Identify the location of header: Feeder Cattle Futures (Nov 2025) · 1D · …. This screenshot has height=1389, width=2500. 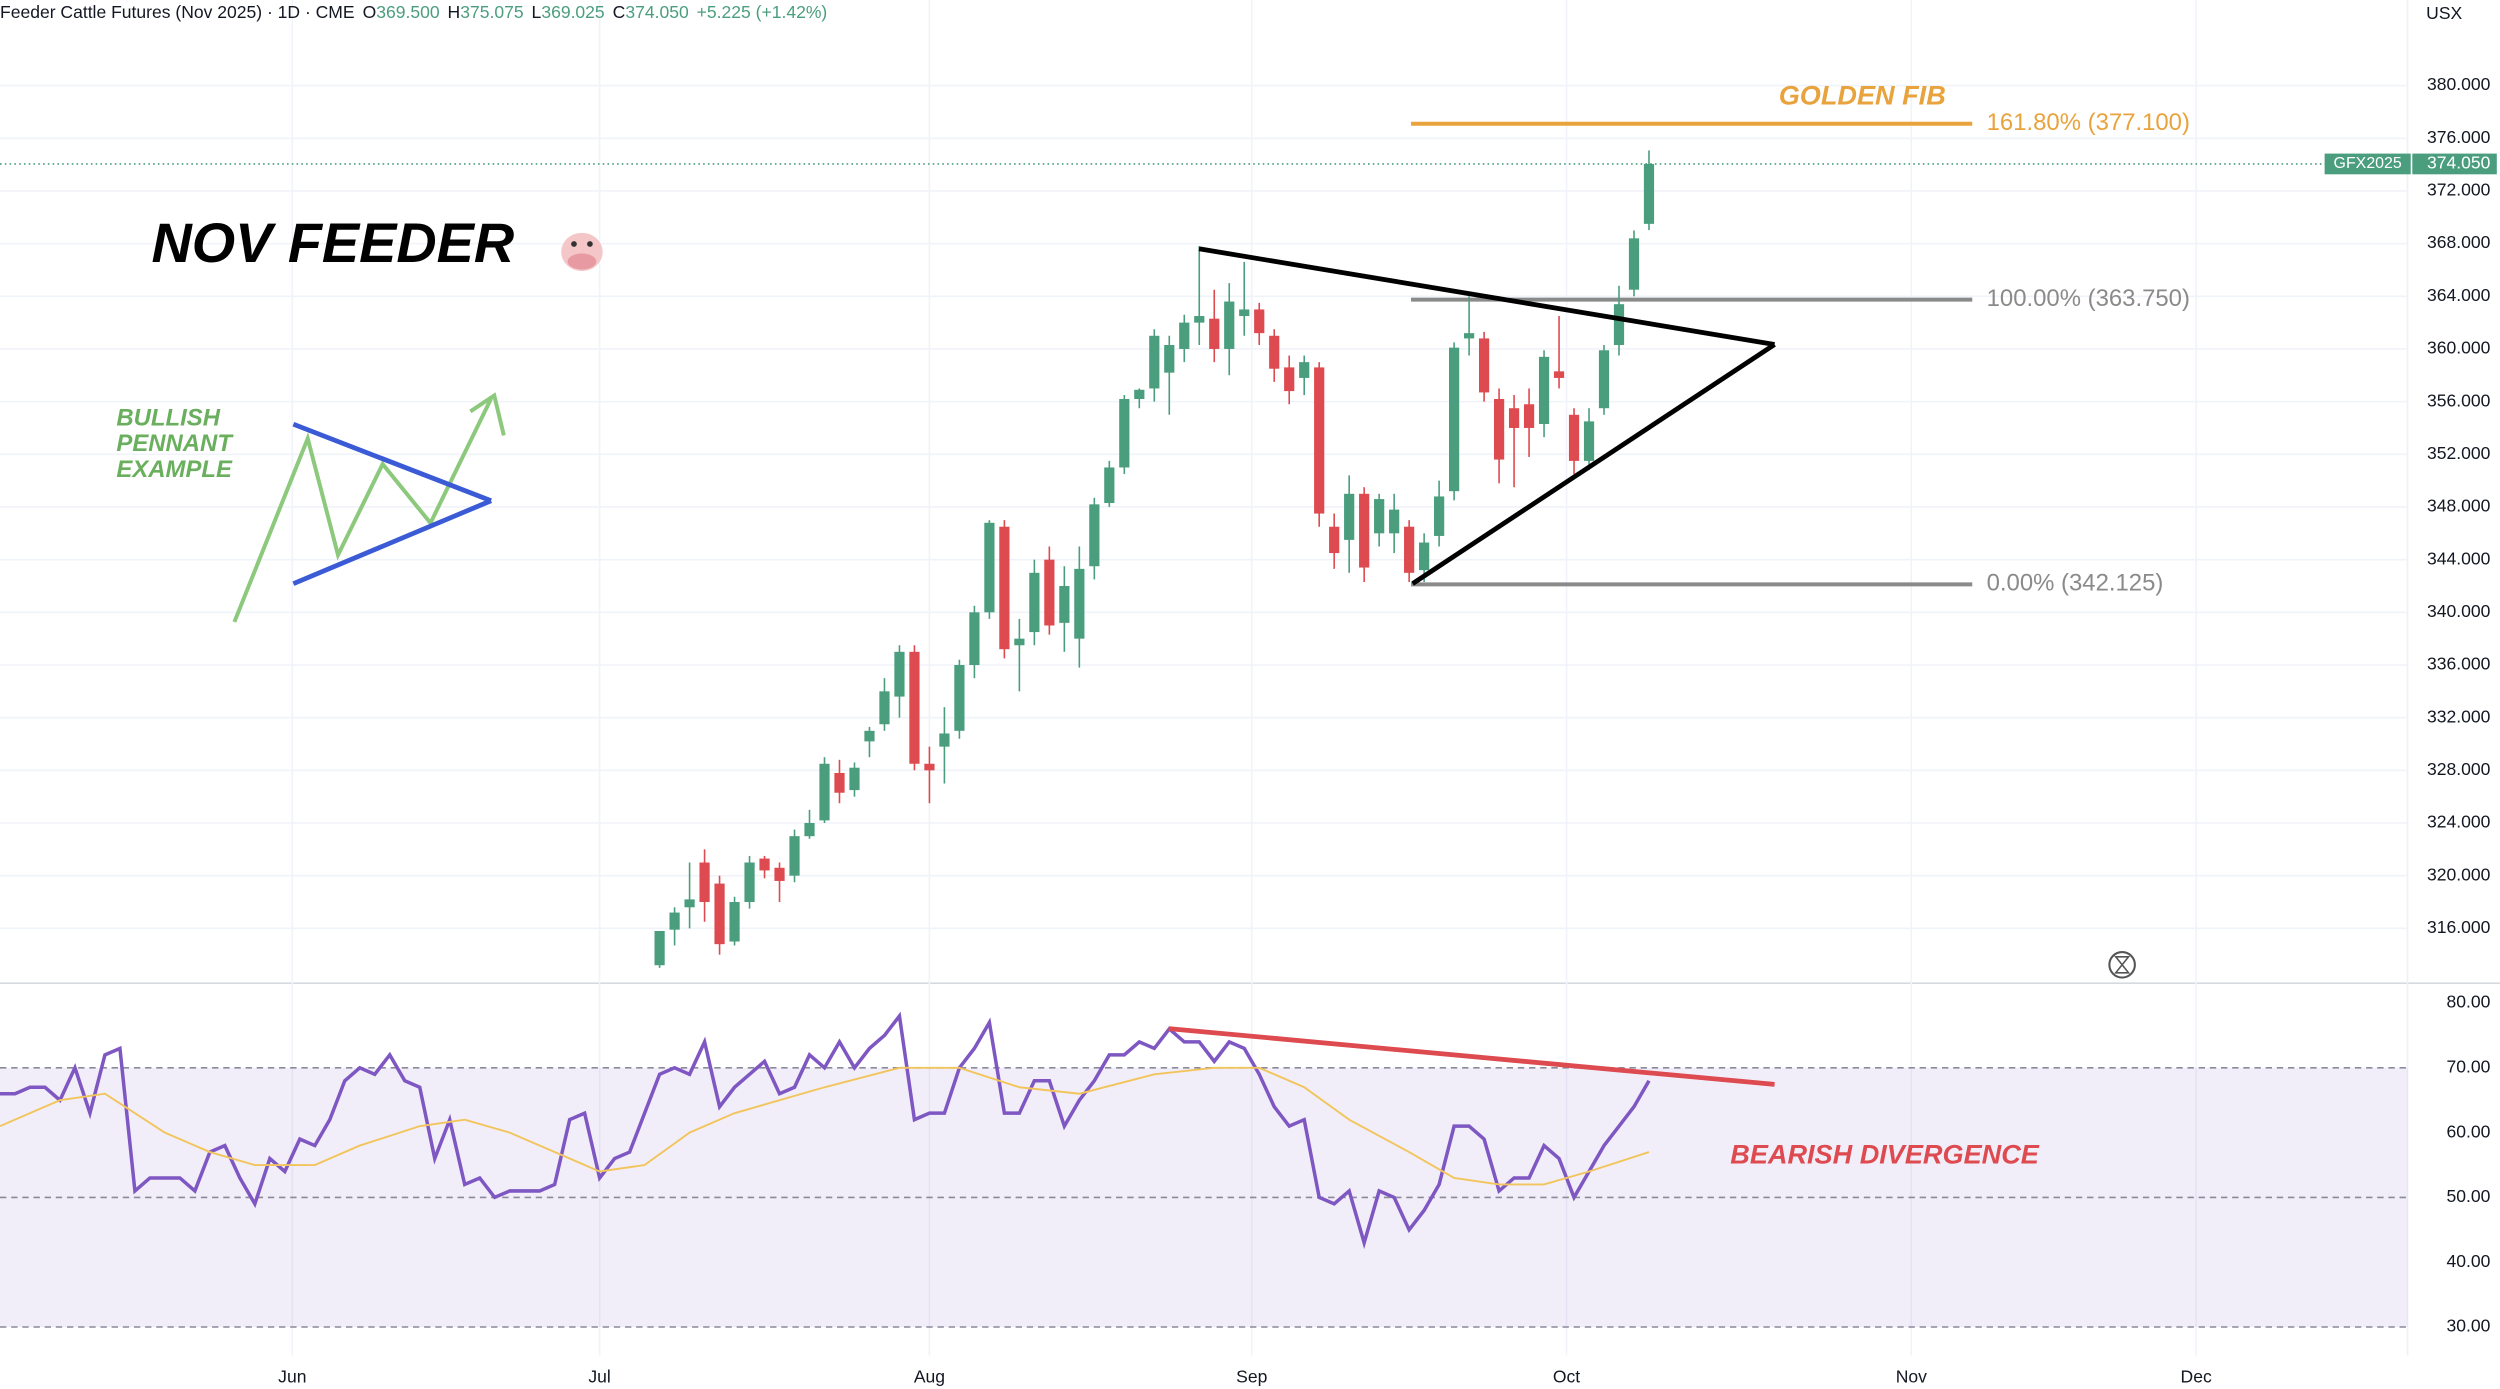
(413, 11).